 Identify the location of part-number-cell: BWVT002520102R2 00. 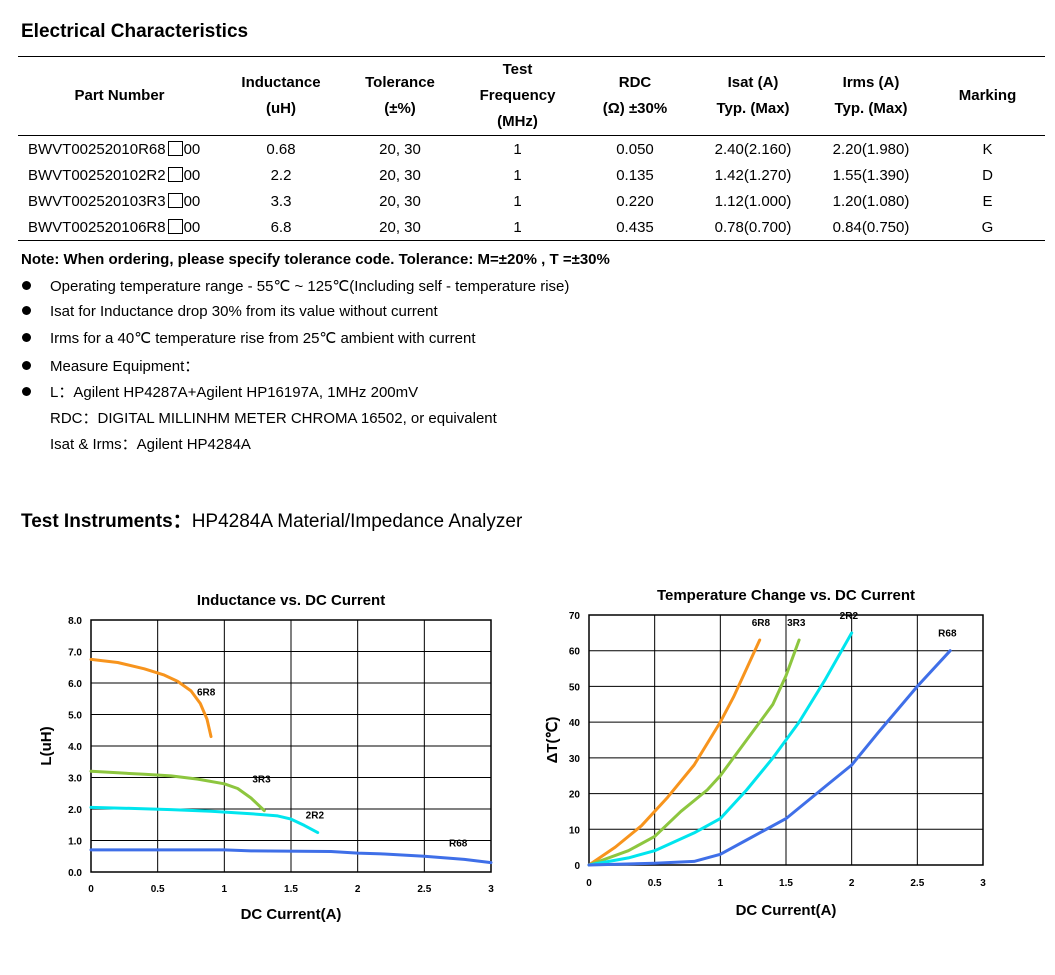
(114, 175).